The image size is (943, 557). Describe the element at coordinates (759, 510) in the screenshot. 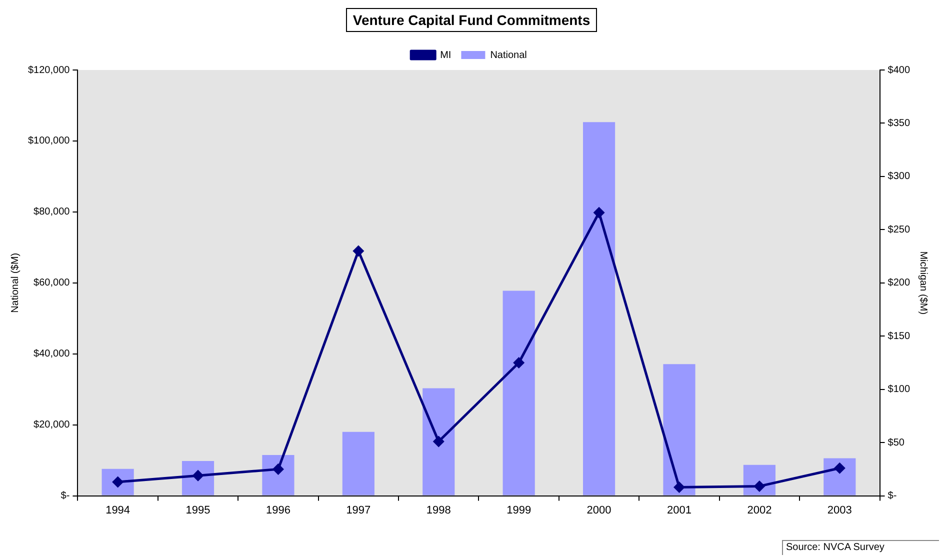

I see `x-tick-label: 2002` at that location.